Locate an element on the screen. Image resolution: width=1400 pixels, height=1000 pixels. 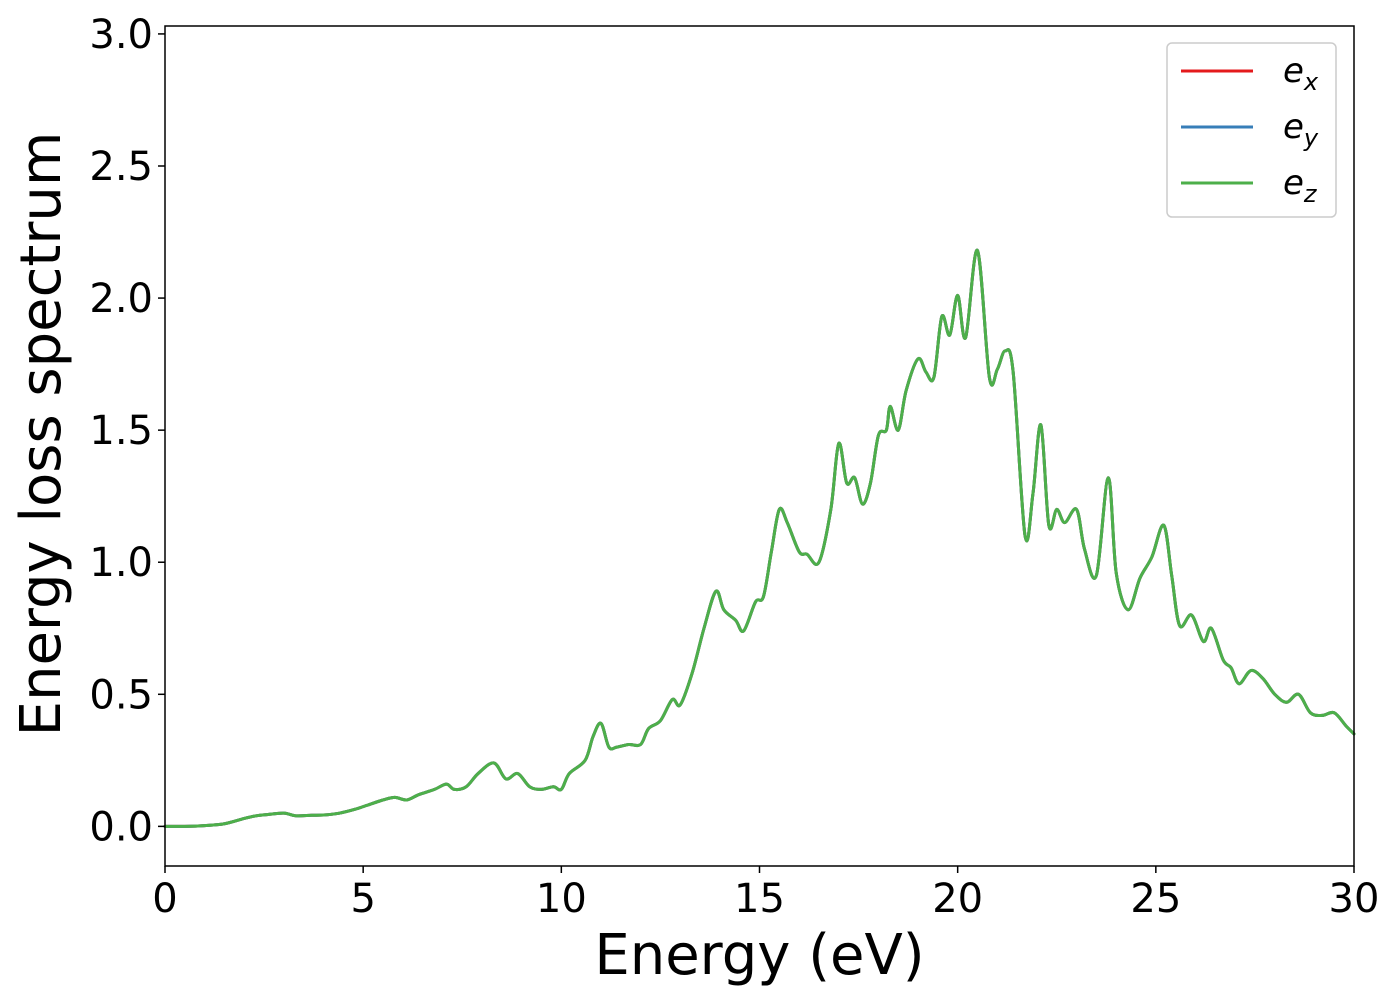
legend: ex ey ez is located at coordinates (1251, 130).